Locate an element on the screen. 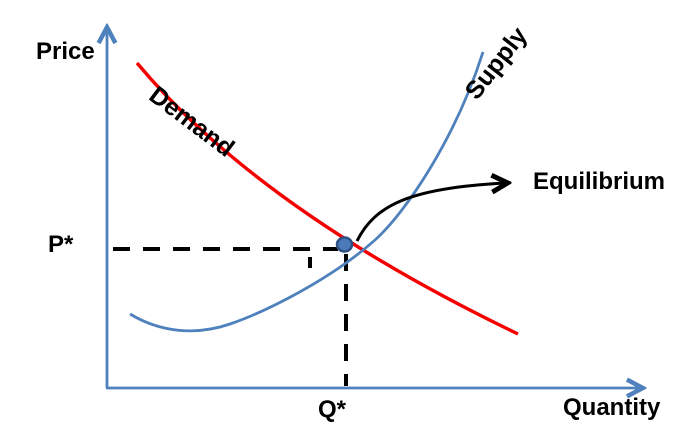  equilibrium-quantity-label: Q* is located at coordinates (332, 409).